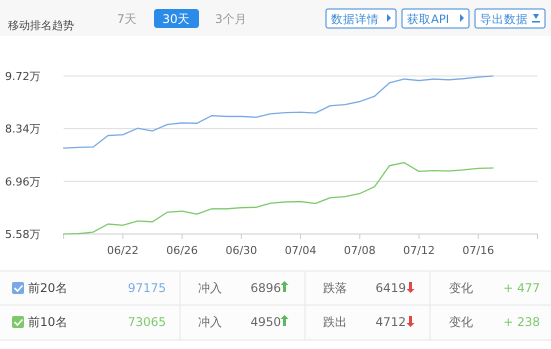  What do you see at coordinates (147, 322) in the screenshot?
I see `text: 73065` at bounding box center [147, 322].